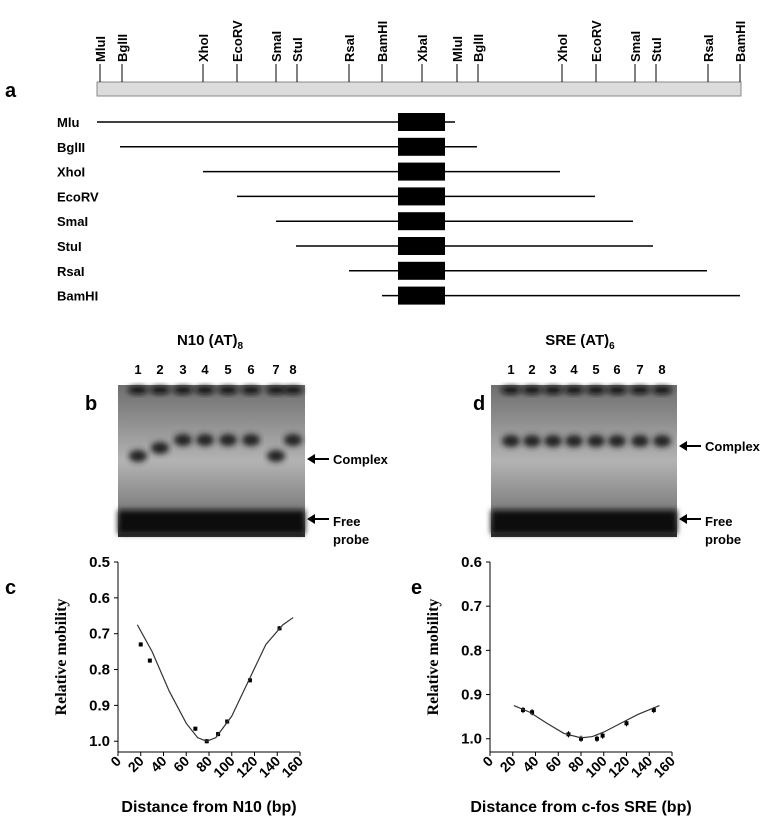  What do you see at coordinates (471, 562) in the screenshot?
I see `y-tick-label: 0.6` at bounding box center [471, 562].